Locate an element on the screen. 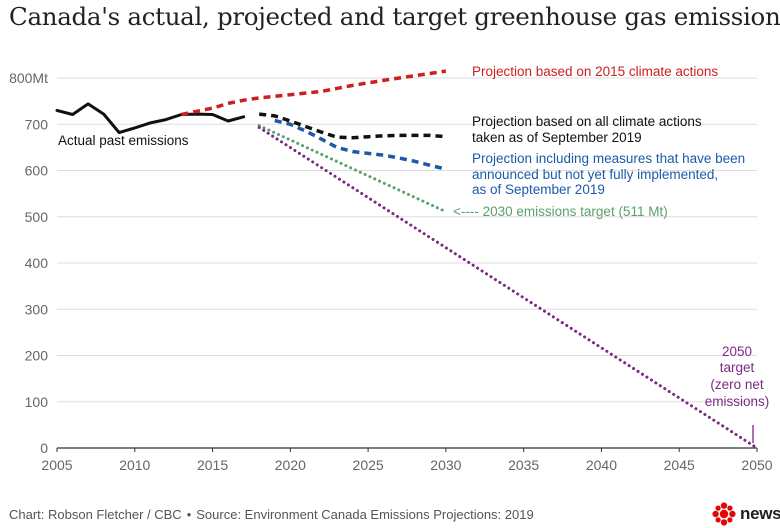 This screenshot has height=528, width=780. series-projection-based-on-2015-climate-actions is located at coordinates (314, 93).